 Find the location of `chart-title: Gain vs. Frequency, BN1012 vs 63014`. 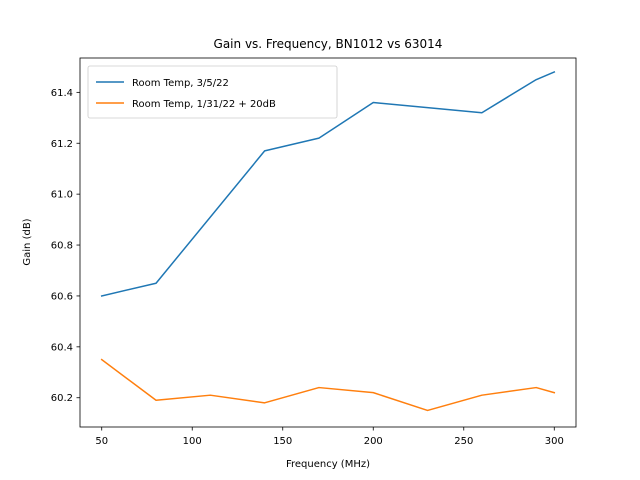

chart-title: Gain vs. Frequency, BN1012 vs 63014 is located at coordinates (328, 44).